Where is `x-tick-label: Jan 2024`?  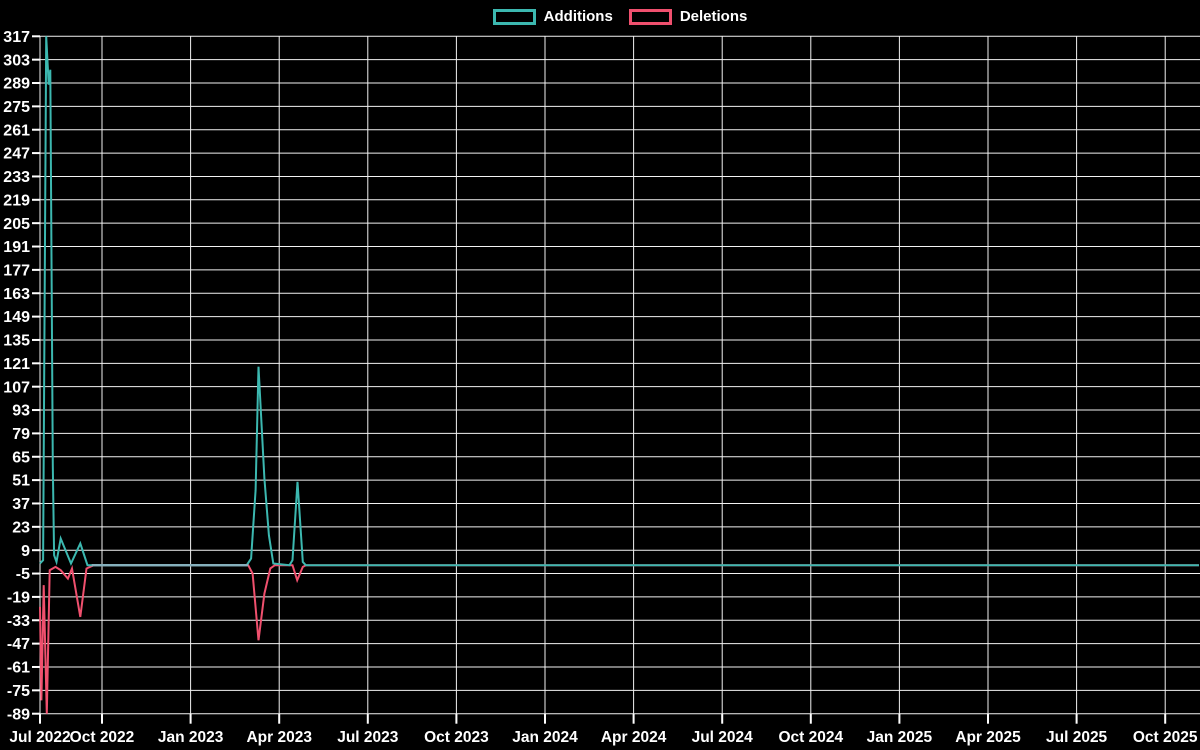
x-tick-label: Jan 2024 is located at coordinates (545, 737).